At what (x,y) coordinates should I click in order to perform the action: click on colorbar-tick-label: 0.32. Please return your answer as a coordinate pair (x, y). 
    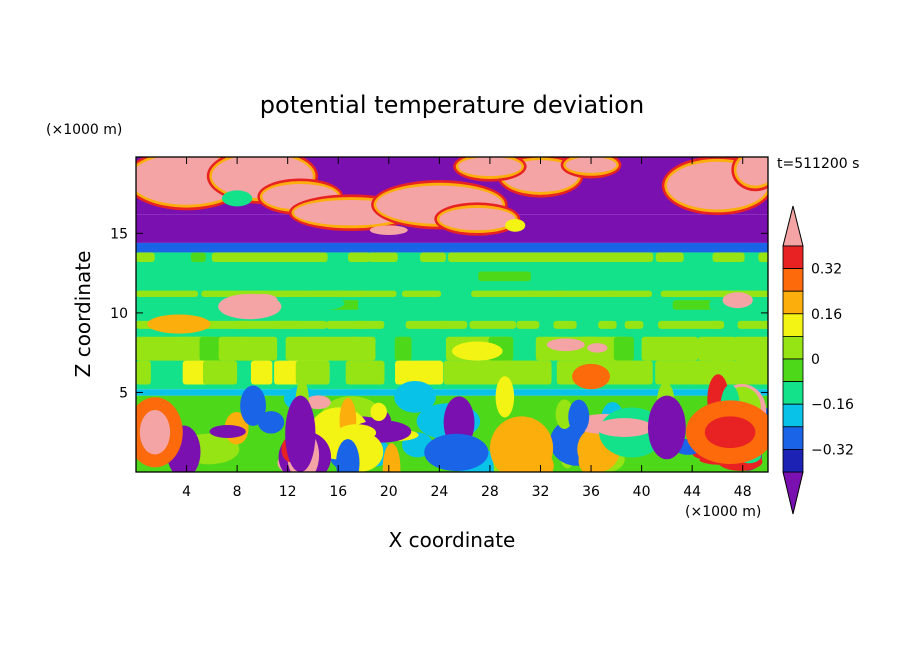
    Looking at the image, I should click on (826, 270).